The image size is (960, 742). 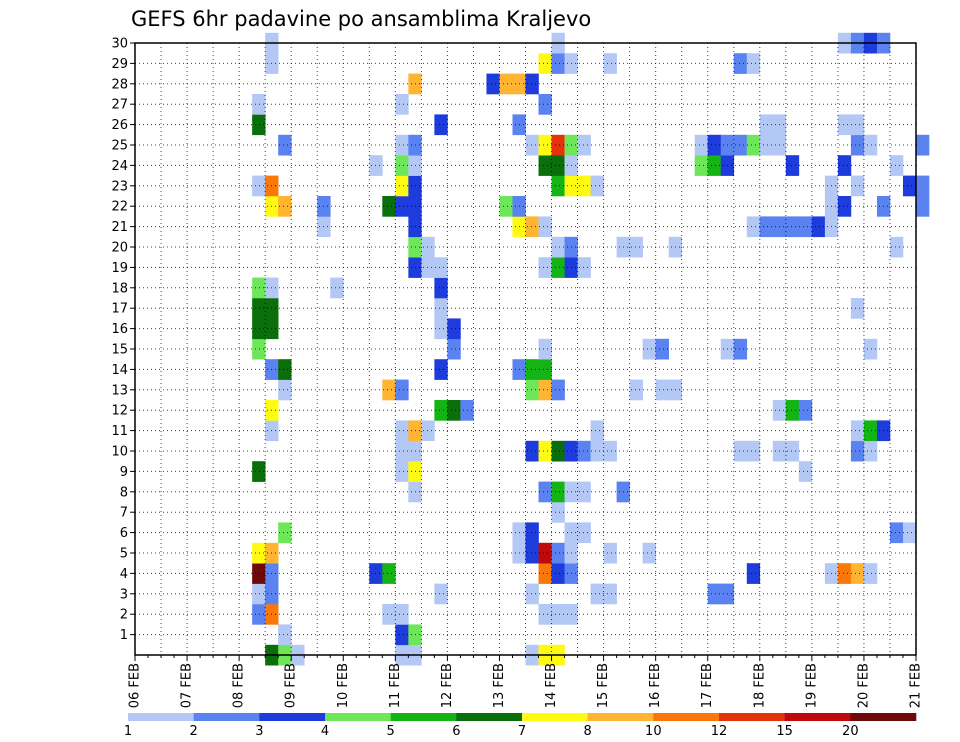 What do you see at coordinates (119, 166) in the screenshot?
I see `y-tick-label: 24` at bounding box center [119, 166].